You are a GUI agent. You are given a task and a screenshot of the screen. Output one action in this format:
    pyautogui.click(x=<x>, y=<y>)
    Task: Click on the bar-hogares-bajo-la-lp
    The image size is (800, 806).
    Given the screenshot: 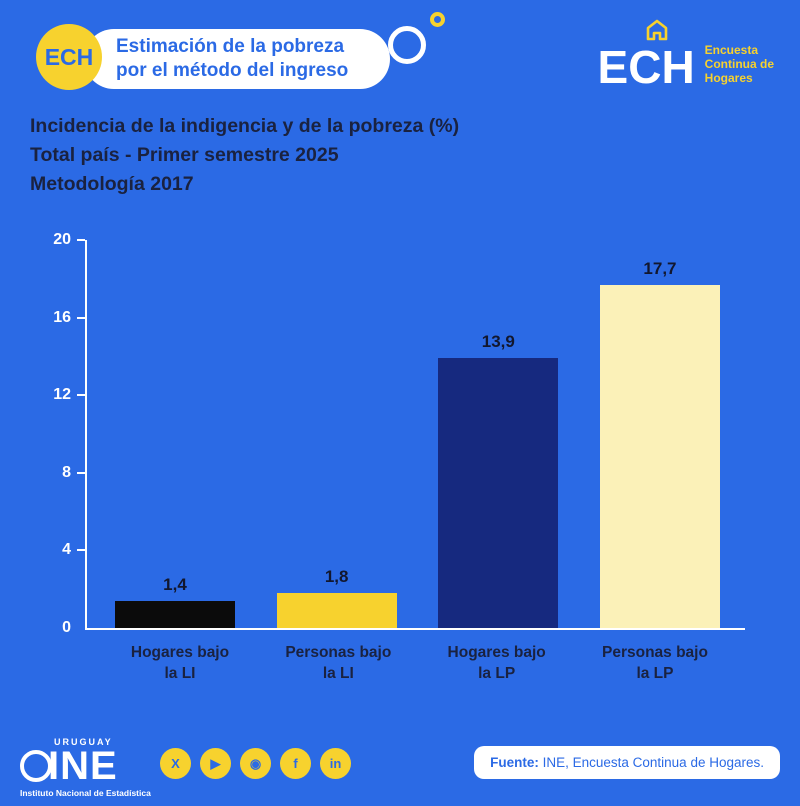 What is the action you would take?
    pyautogui.click(x=498, y=493)
    